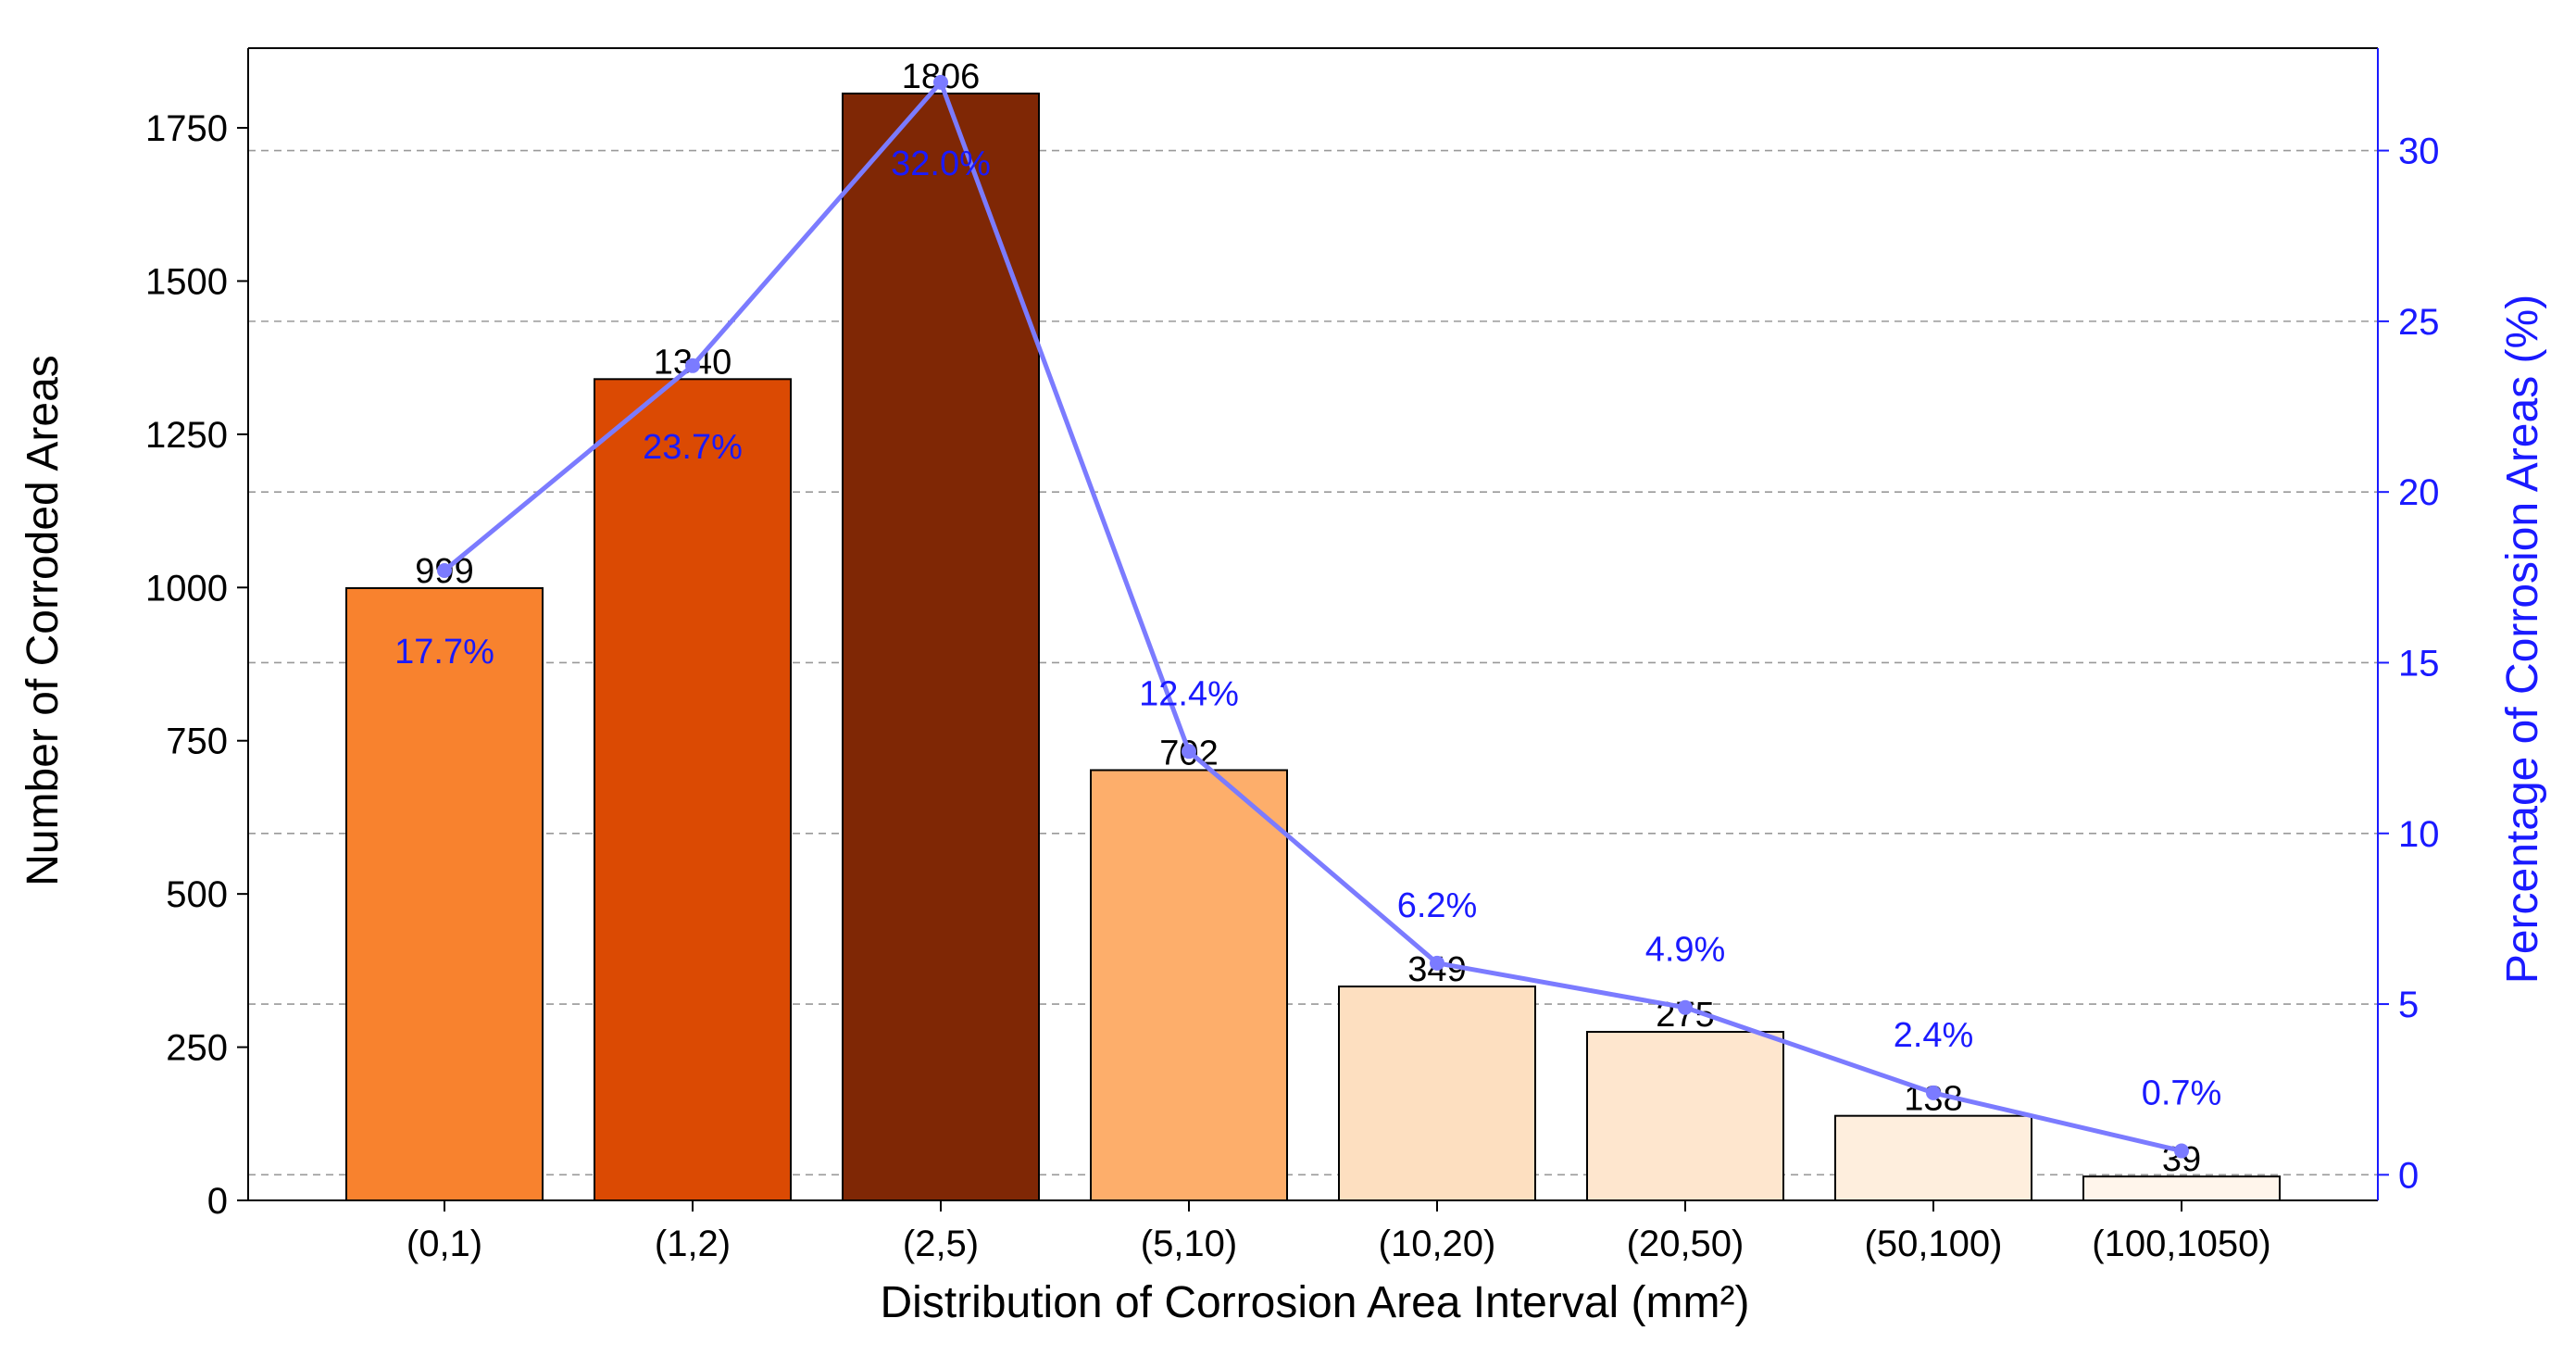 The image size is (2576, 1356). I want to click on y-tick-label: 750, so click(197, 742).